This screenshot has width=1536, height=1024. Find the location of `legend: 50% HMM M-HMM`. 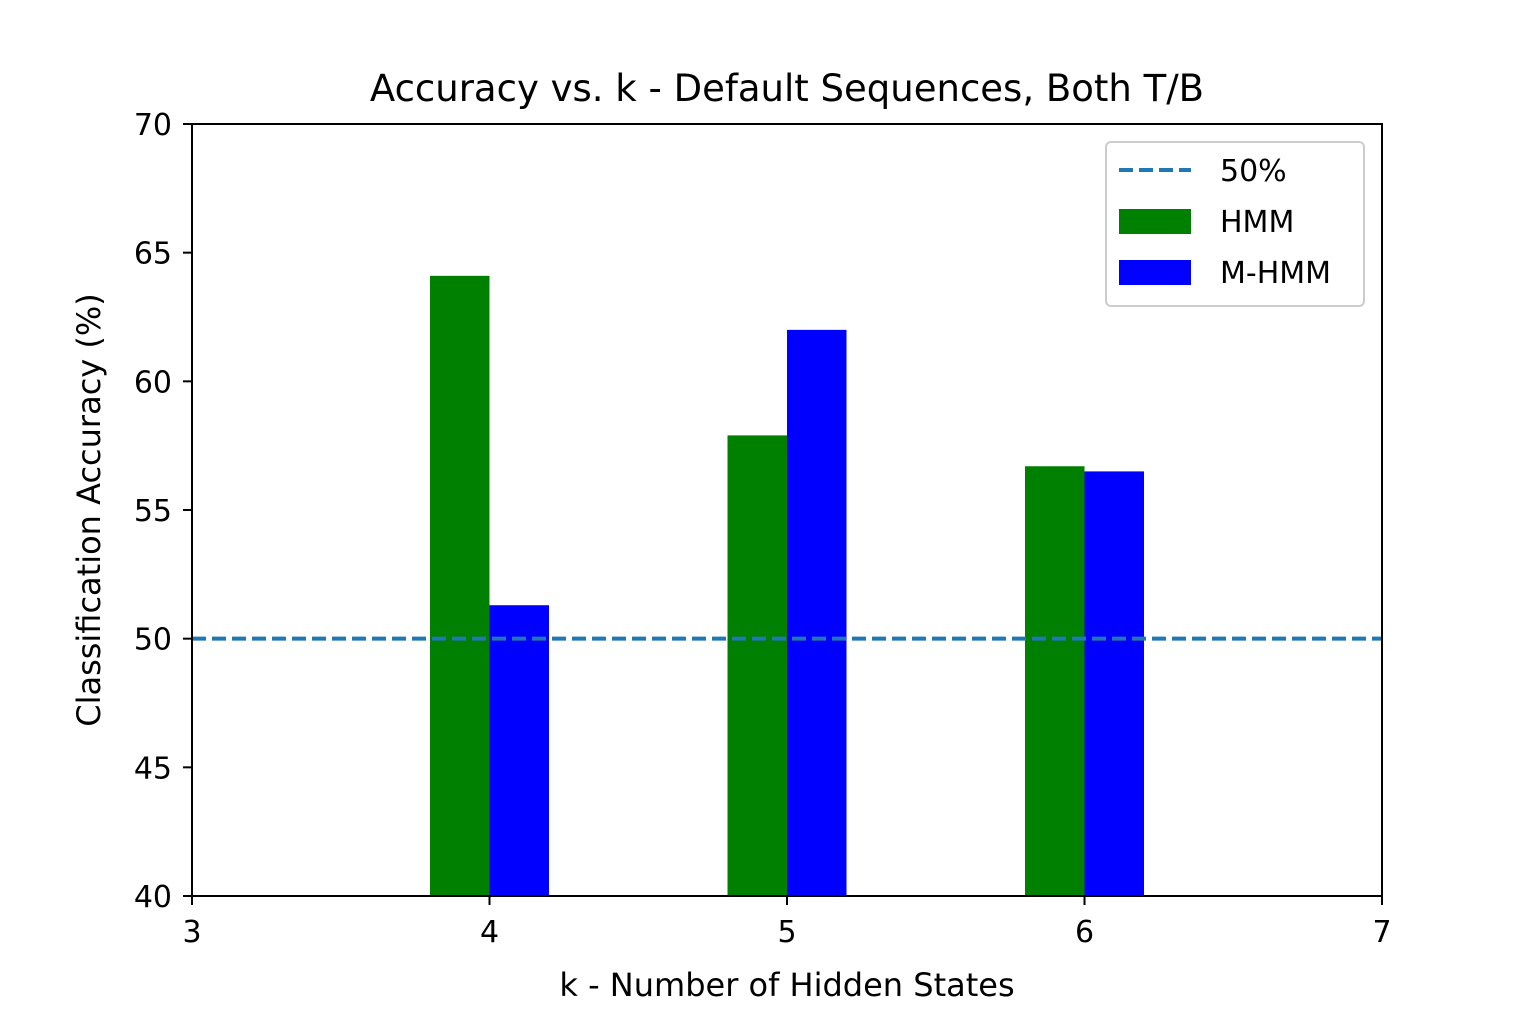

legend: 50% HMM M-HMM is located at coordinates (1235, 224).